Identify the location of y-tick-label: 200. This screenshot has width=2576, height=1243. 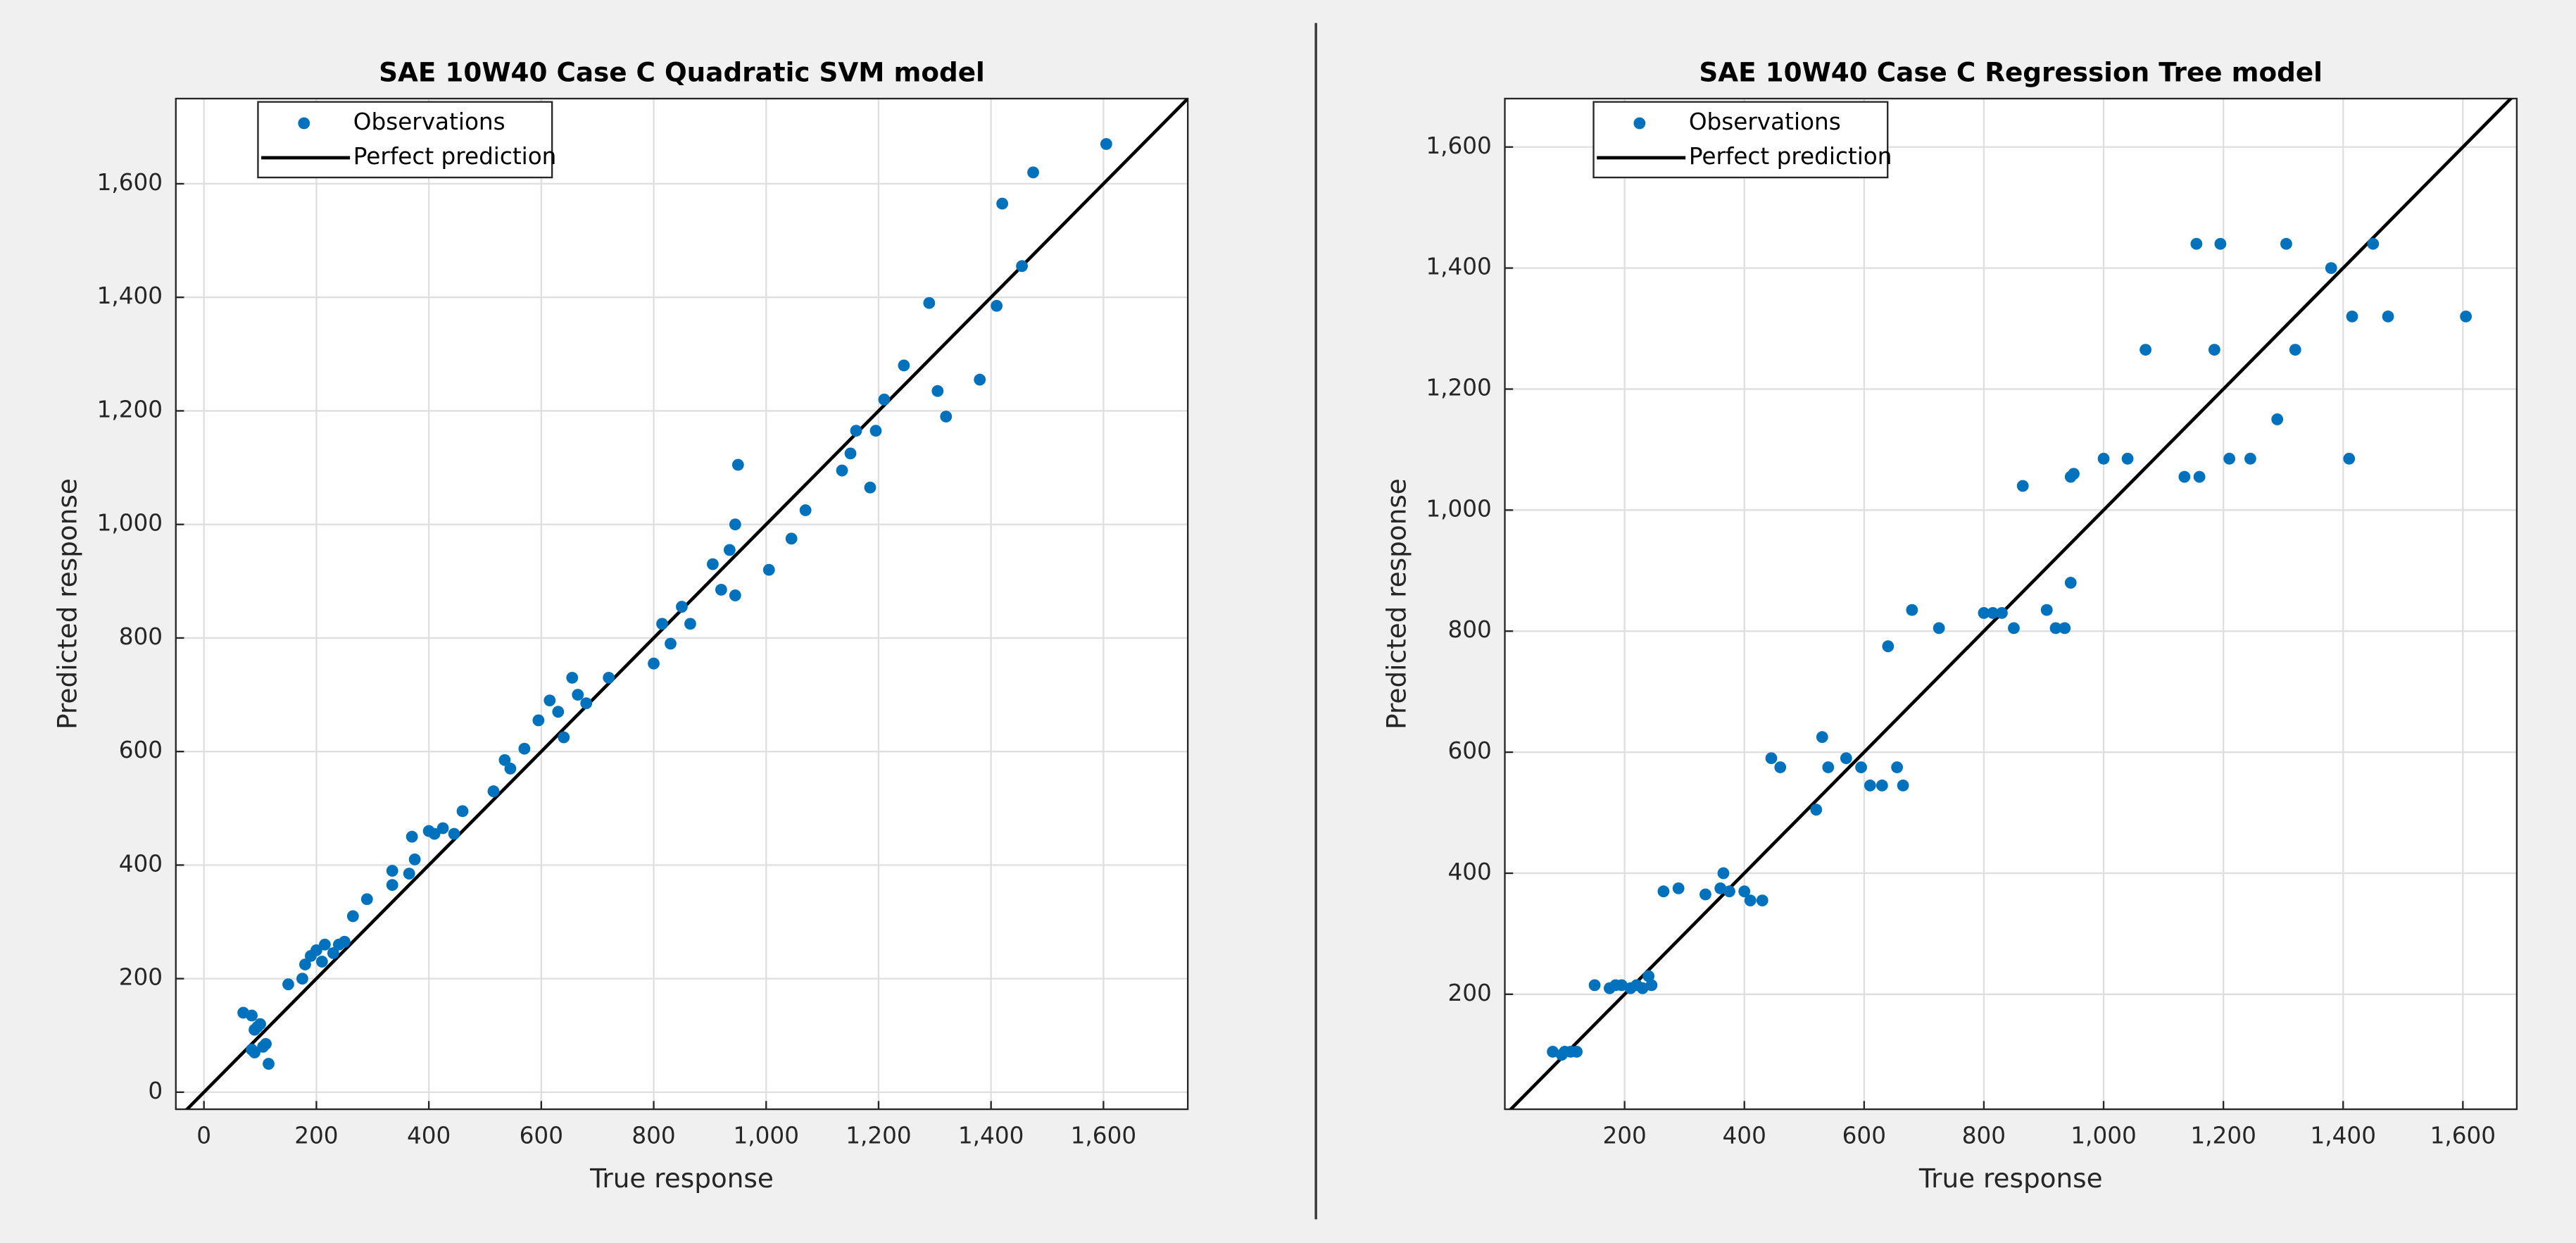
(1470, 993).